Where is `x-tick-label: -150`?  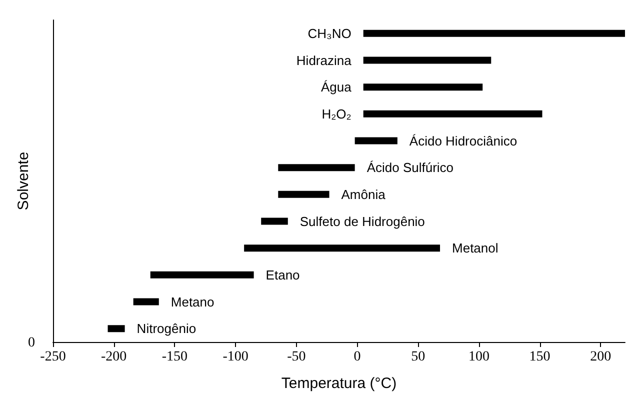 x-tick-label: -150 is located at coordinates (175, 357).